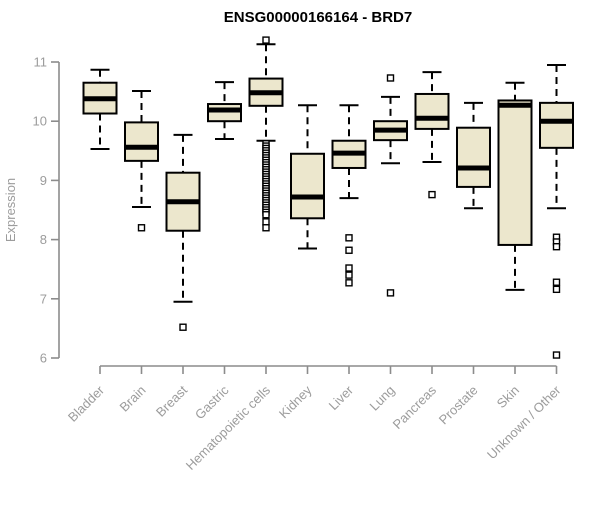  I want to click on x-tick-label-gastric: Gastric, so click(212, 402).